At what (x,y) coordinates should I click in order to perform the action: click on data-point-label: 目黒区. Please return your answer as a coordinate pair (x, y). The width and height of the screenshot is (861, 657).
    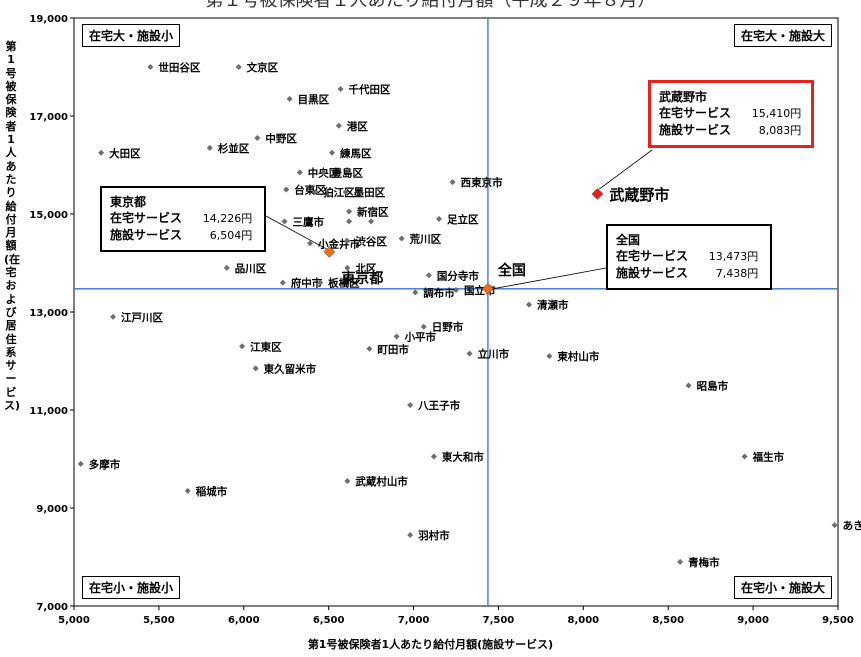
    Looking at the image, I should click on (314, 100).